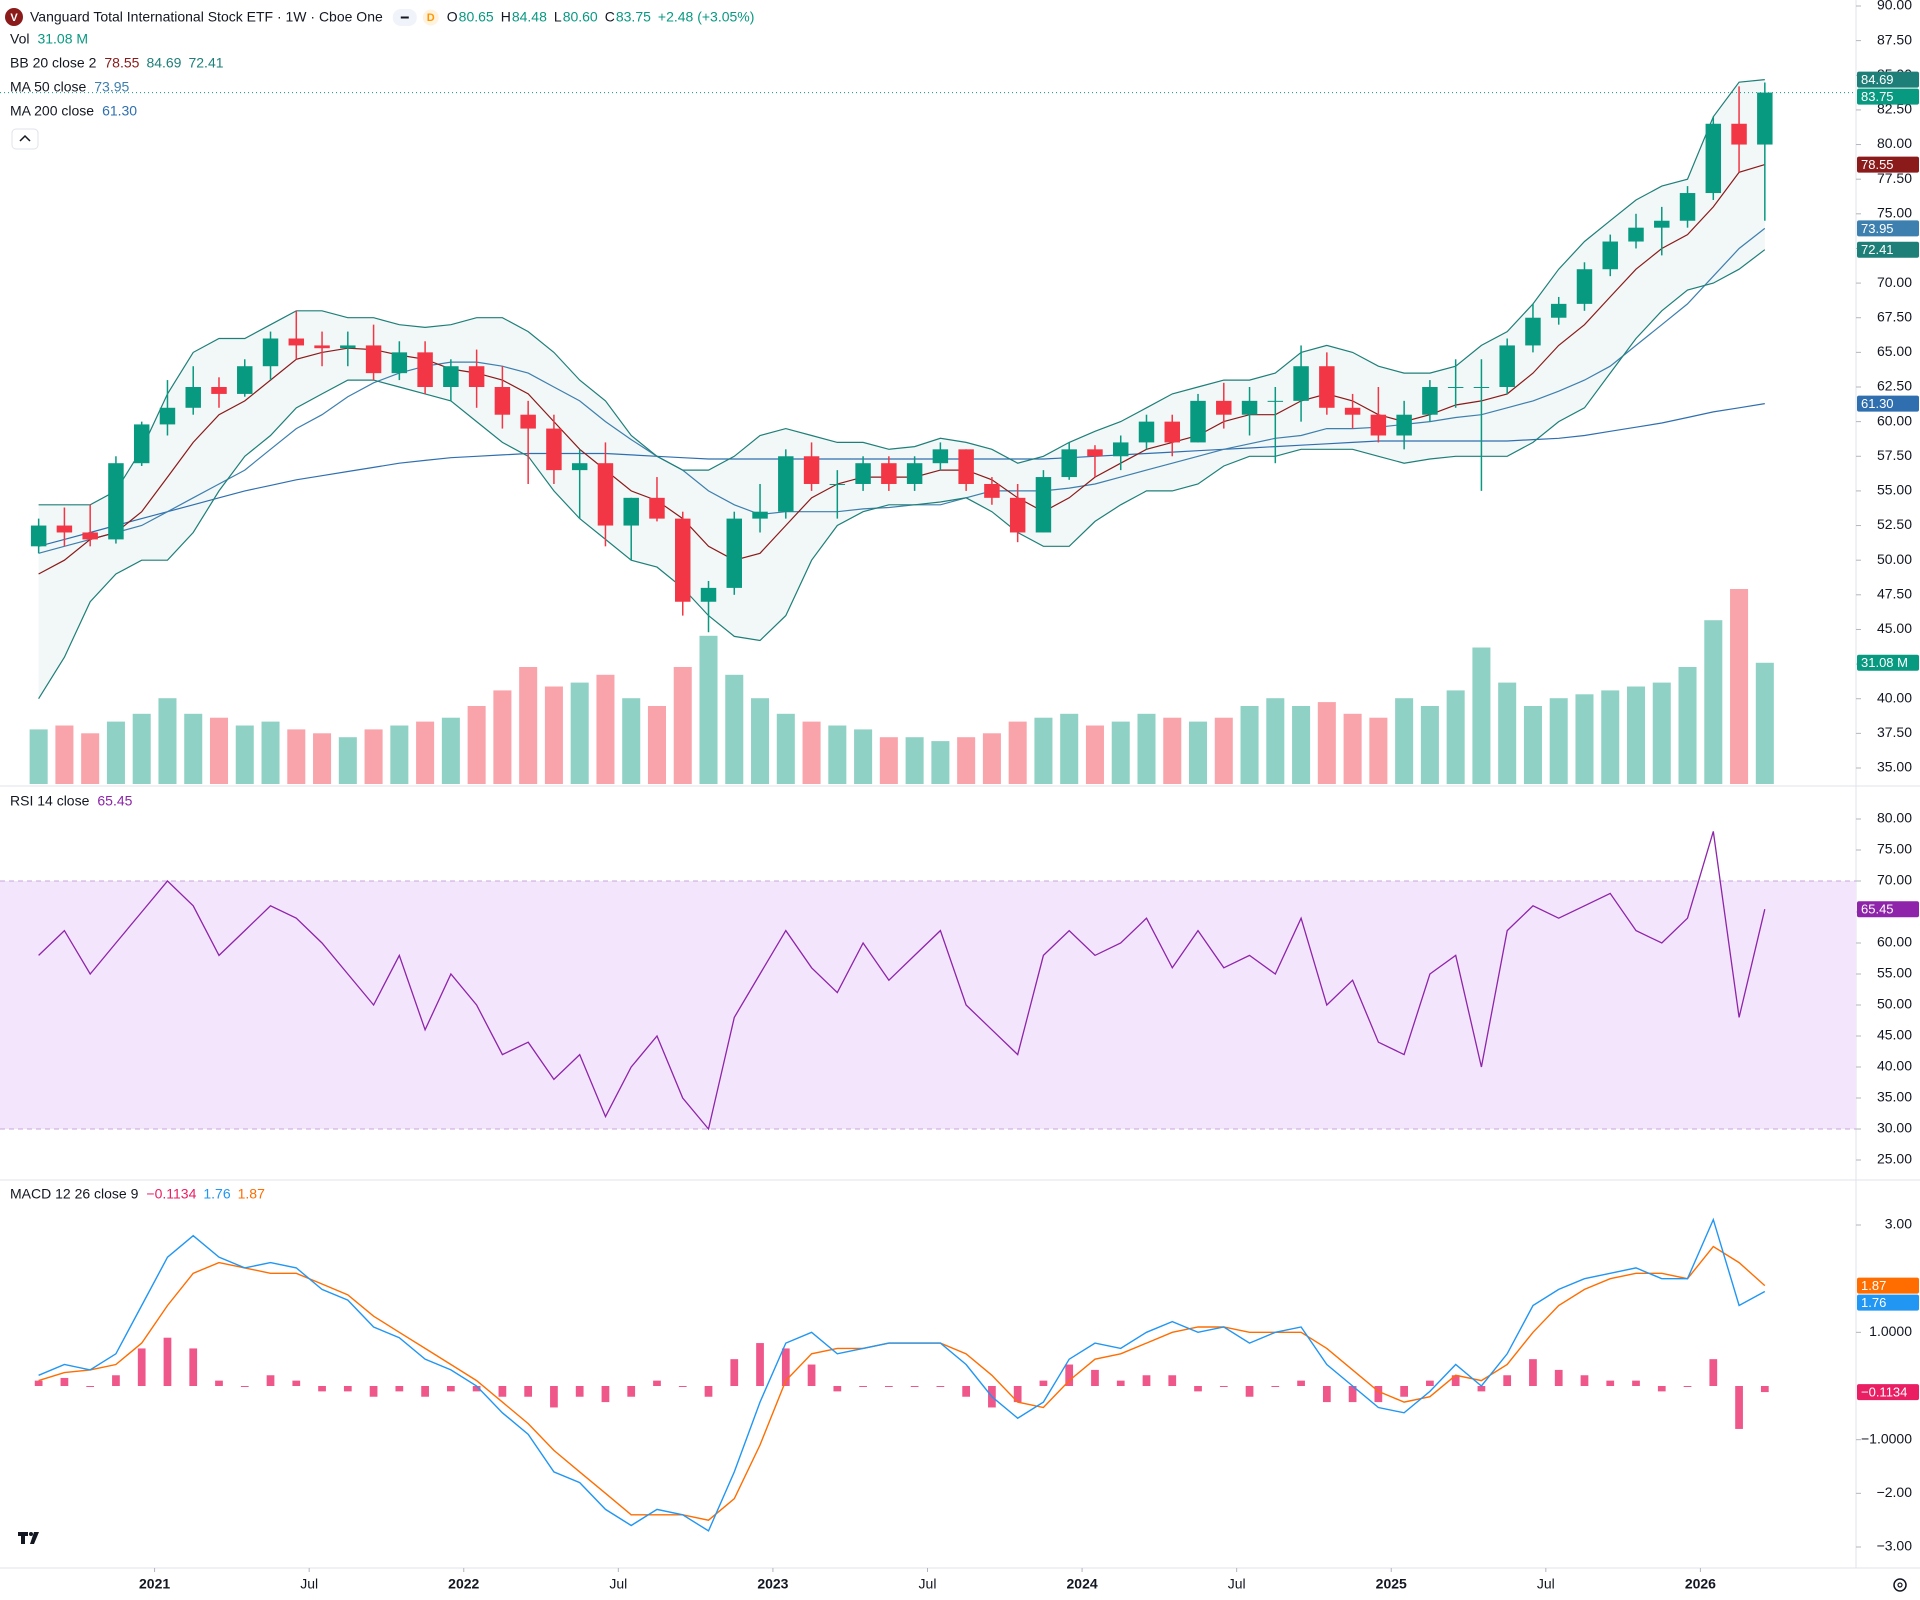  What do you see at coordinates (1884, 662) in the screenshot?
I see `price-tag-label: 31.08 M` at bounding box center [1884, 662].